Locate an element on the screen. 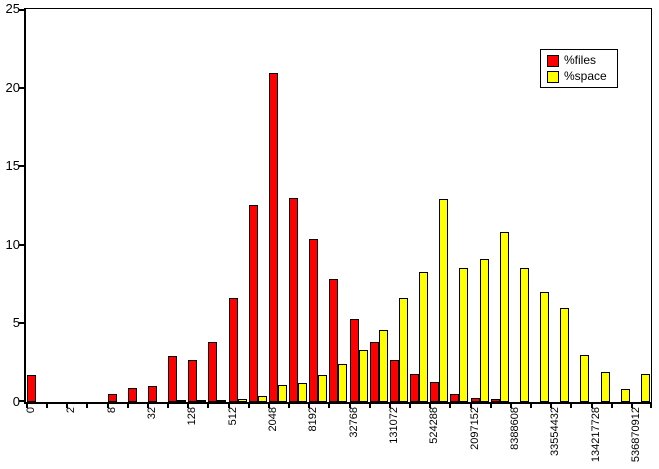 This screenshot has height=469, width=659. legend-row-files: %files is located at coordinates (579, 60).